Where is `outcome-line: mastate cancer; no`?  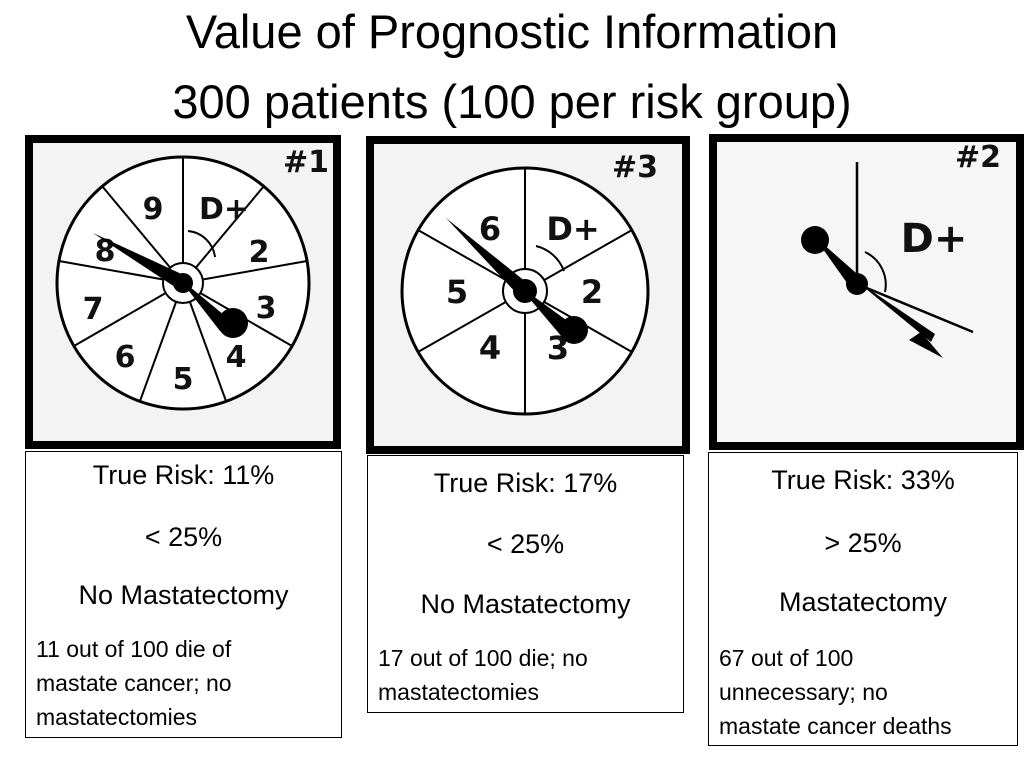 outcome-line: mastate cancer; no is located at coordinates (134, 683).